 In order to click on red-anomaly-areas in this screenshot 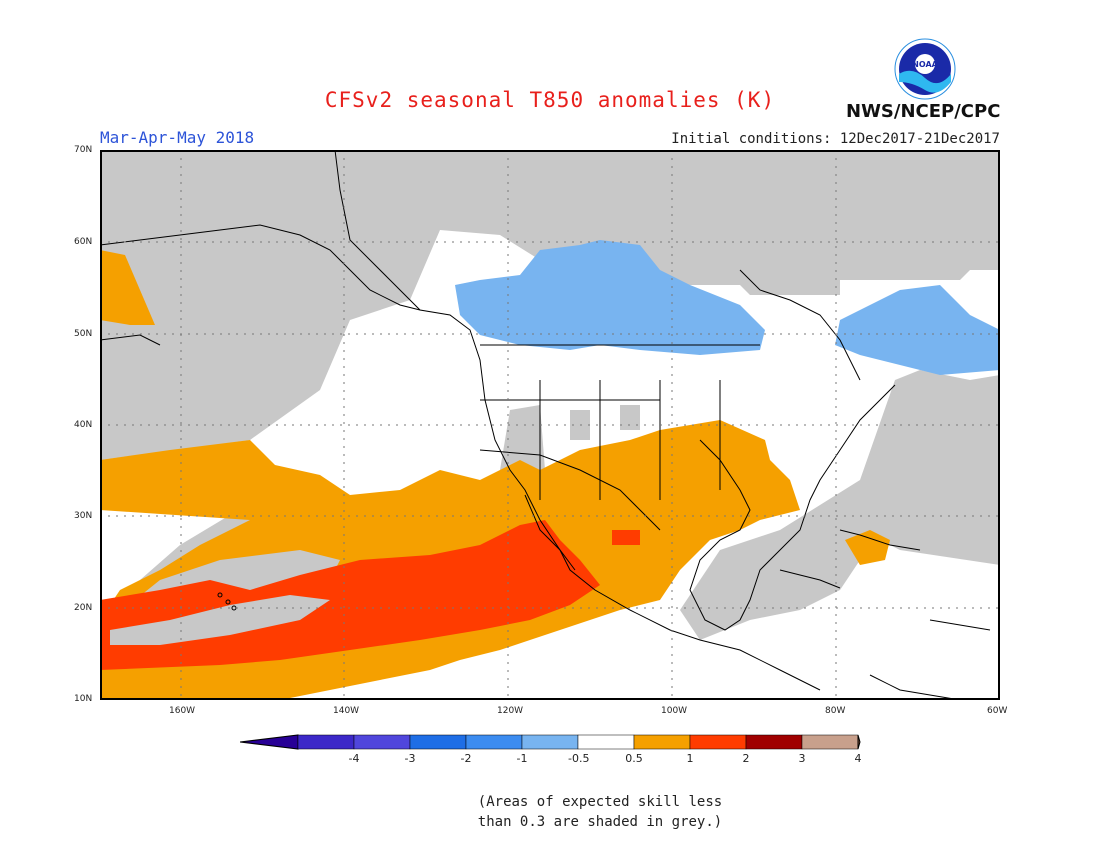, I will do `click(370, 595)`.